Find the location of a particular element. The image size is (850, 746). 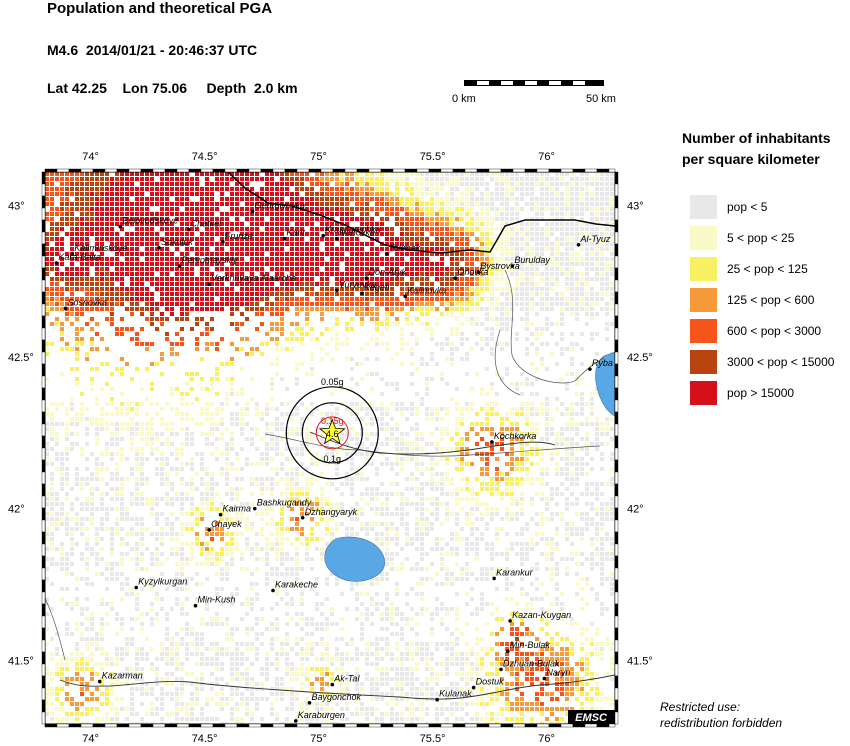

legend-title-line2: per square kilometer is located at coordinates (751, 159).